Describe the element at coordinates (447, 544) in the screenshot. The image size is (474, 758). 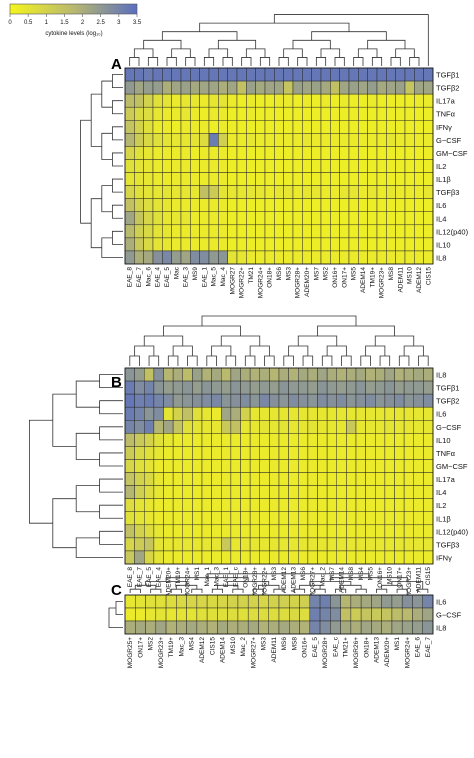
I see `row-label: TGFβ3` at that location.